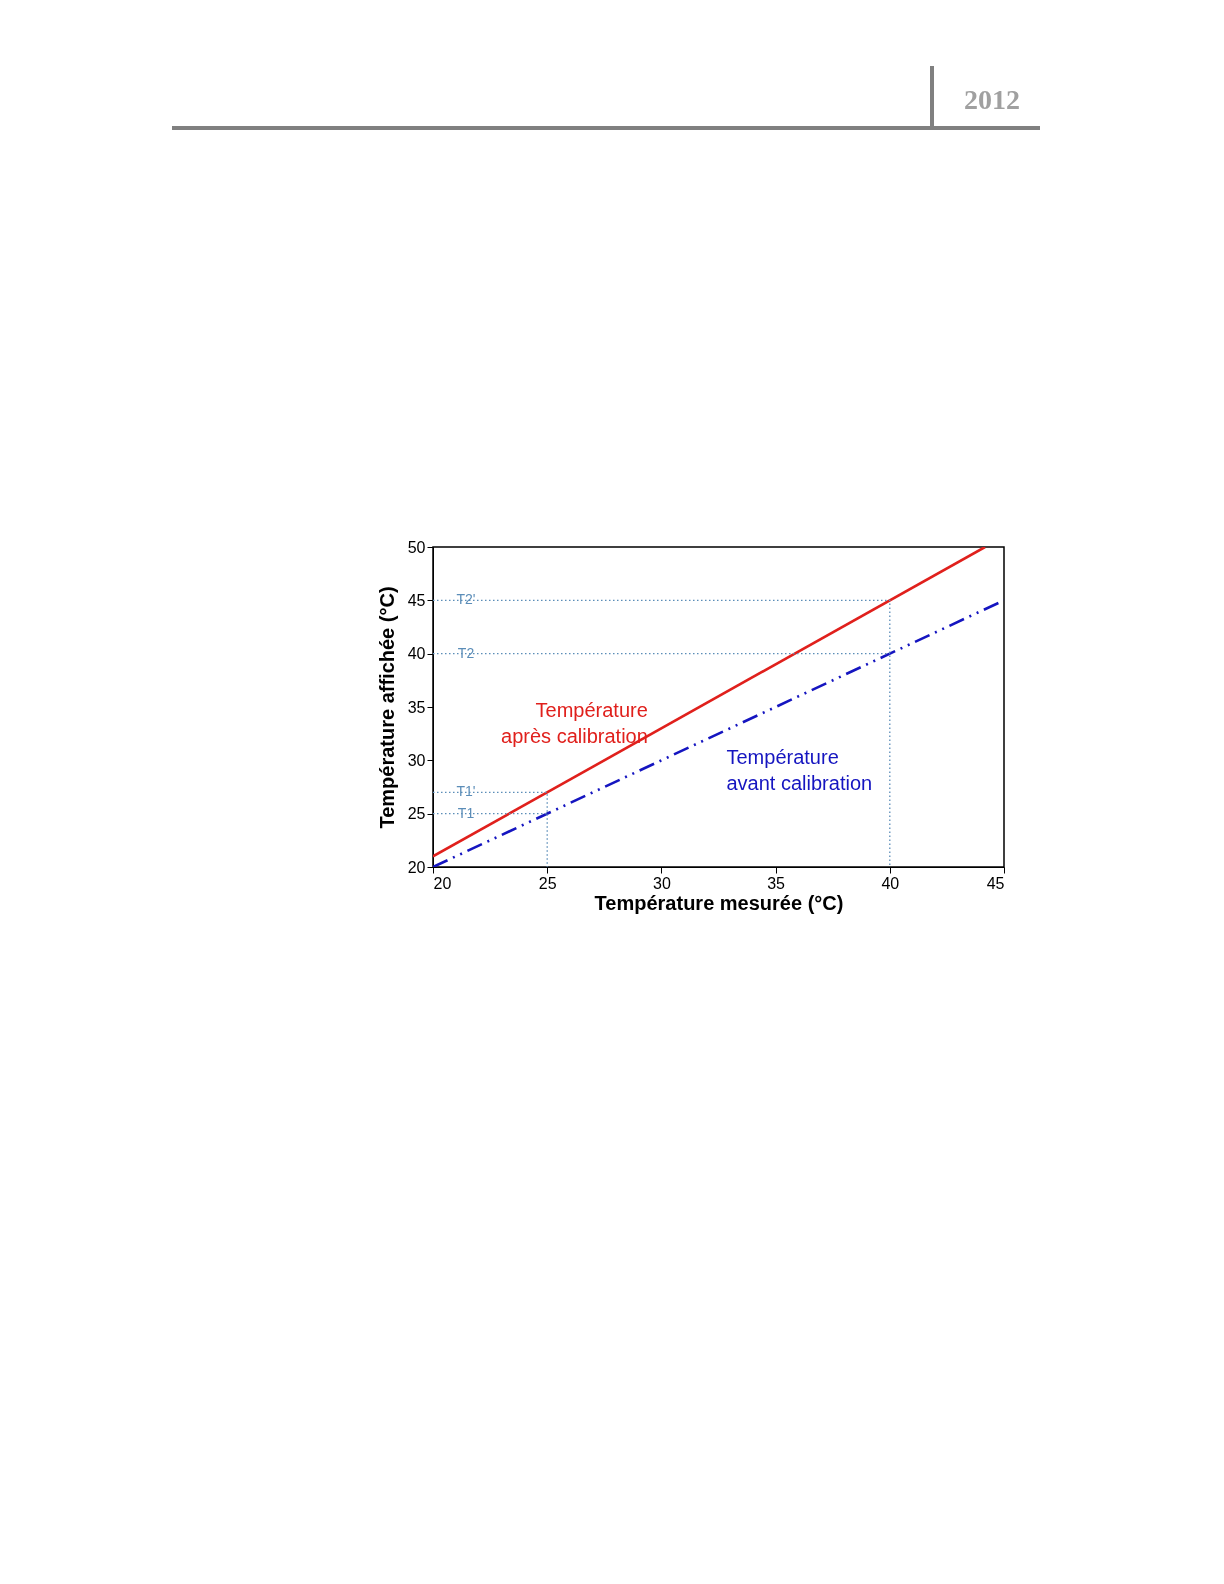  What do you see at coordinates (890, 883) in the screenshot?
I see `x-tick-label: 40` at bounding box center [890, 883].